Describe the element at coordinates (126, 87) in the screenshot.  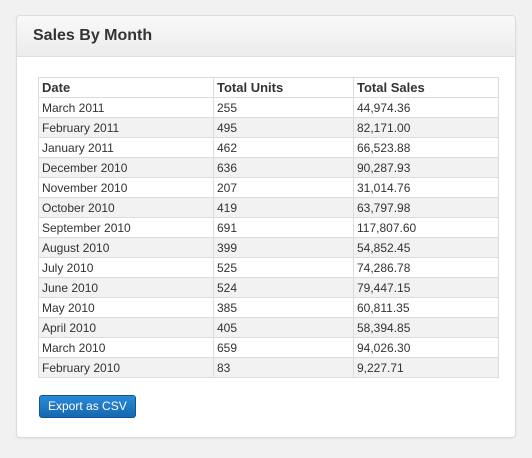
I see `column-header-date: Date` at that location.